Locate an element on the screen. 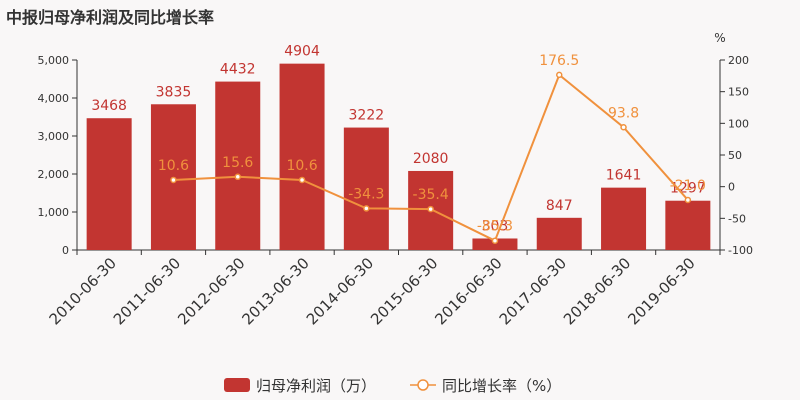 This screenshot has height=400, width=800. line-data-label: -35.4 is located at coordinates (431, 195).